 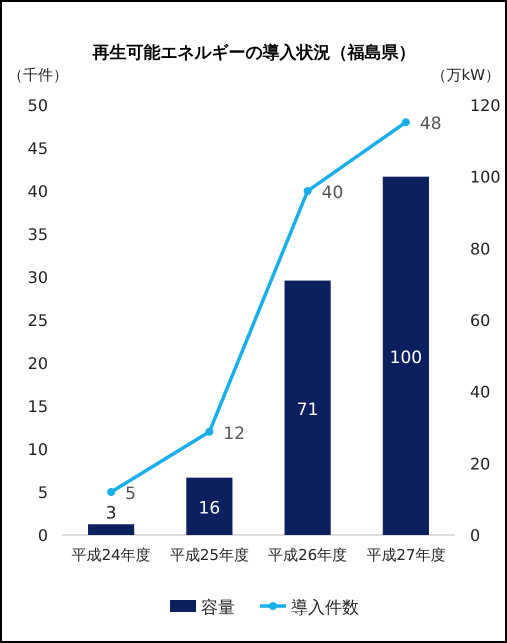 I want to click on y-tick-label: 15, so click(x=38, y=406).